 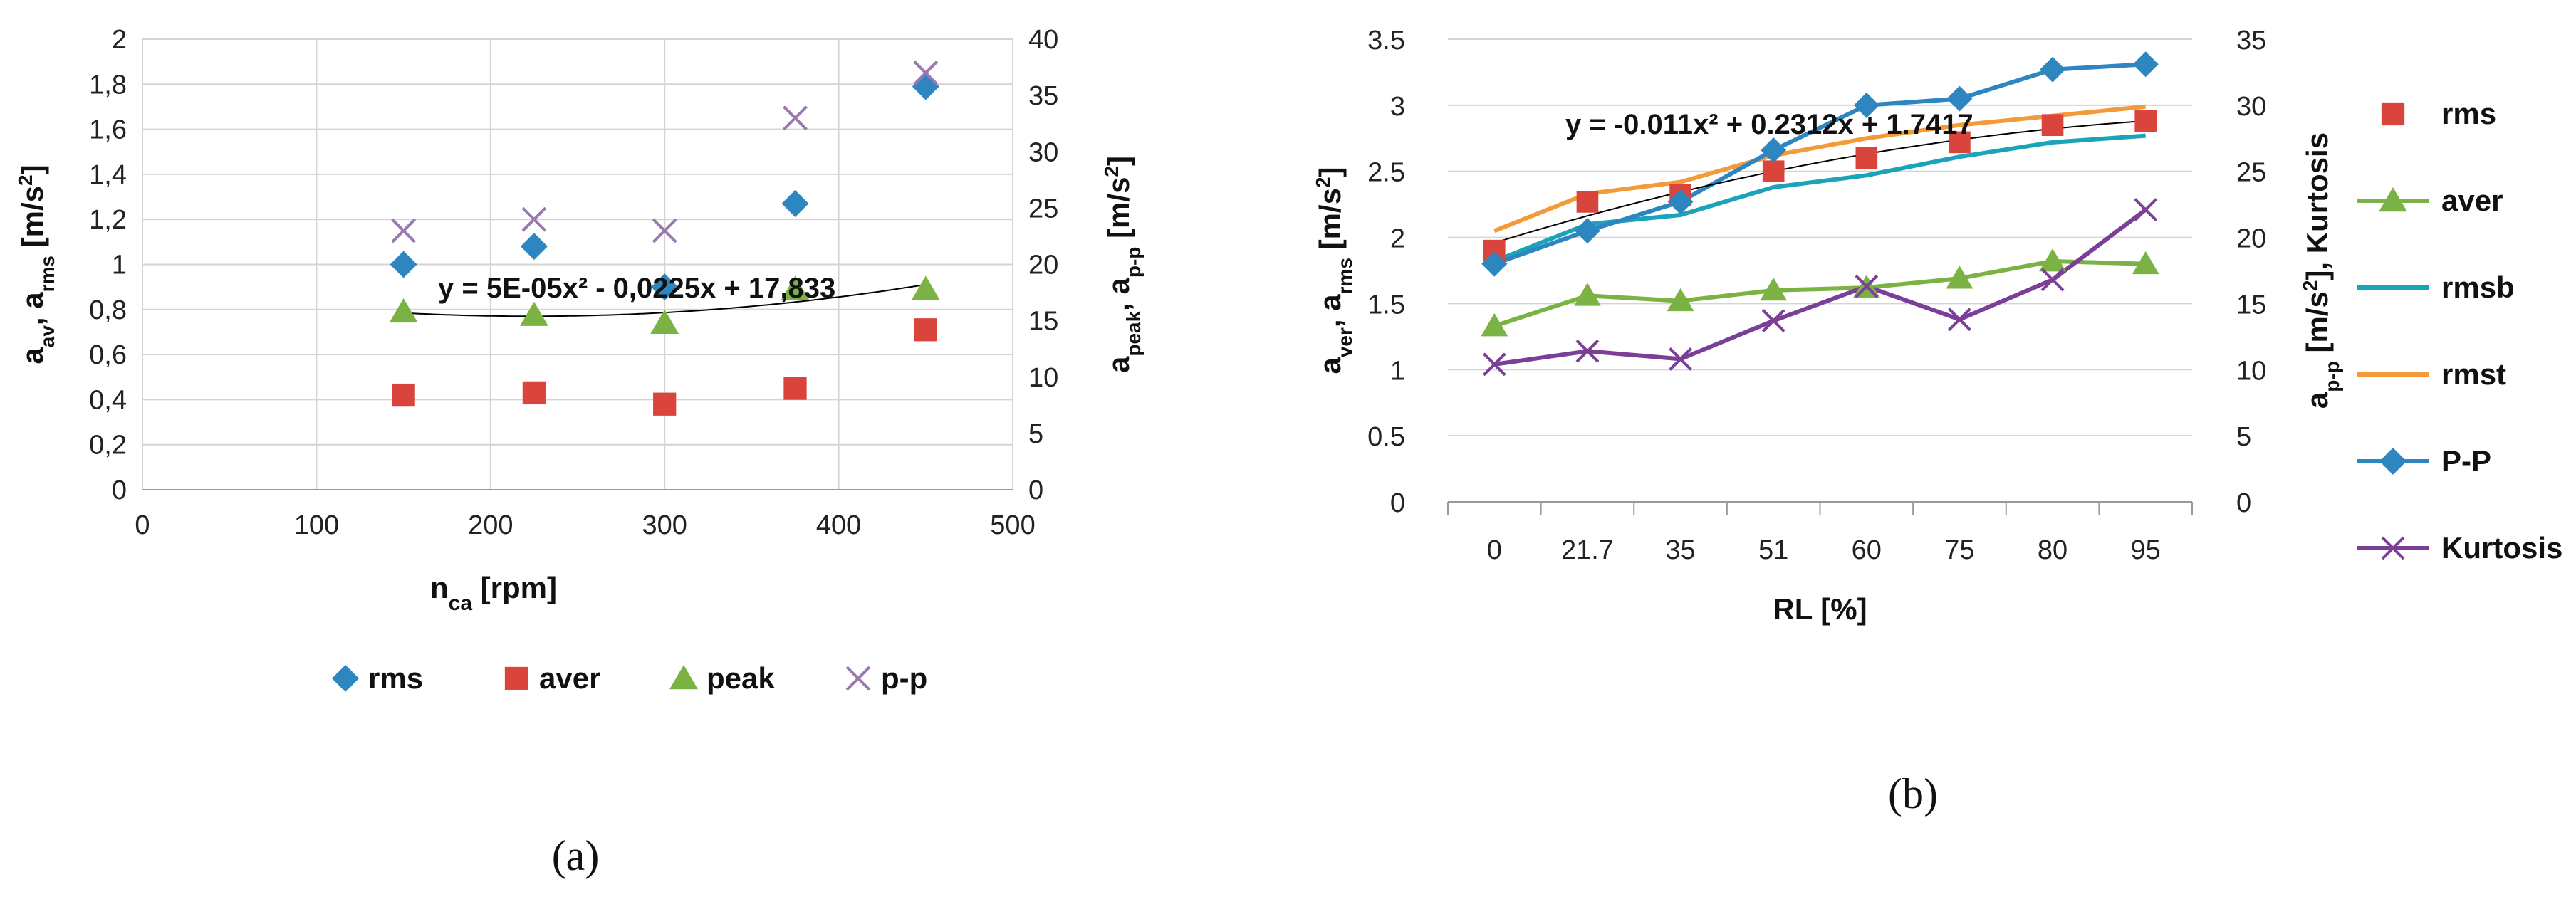 I want to click on y-right-tick-label: 15, so click(x=2251, y=305).